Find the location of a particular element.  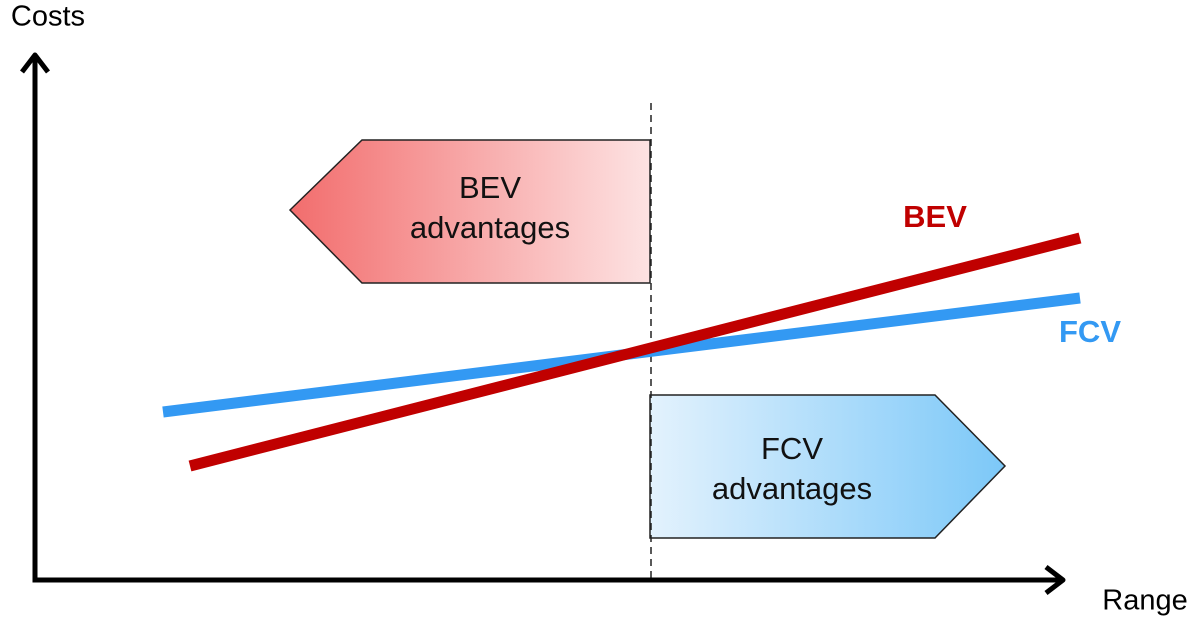

region-label: BEV is located at coordinates (490, 187).